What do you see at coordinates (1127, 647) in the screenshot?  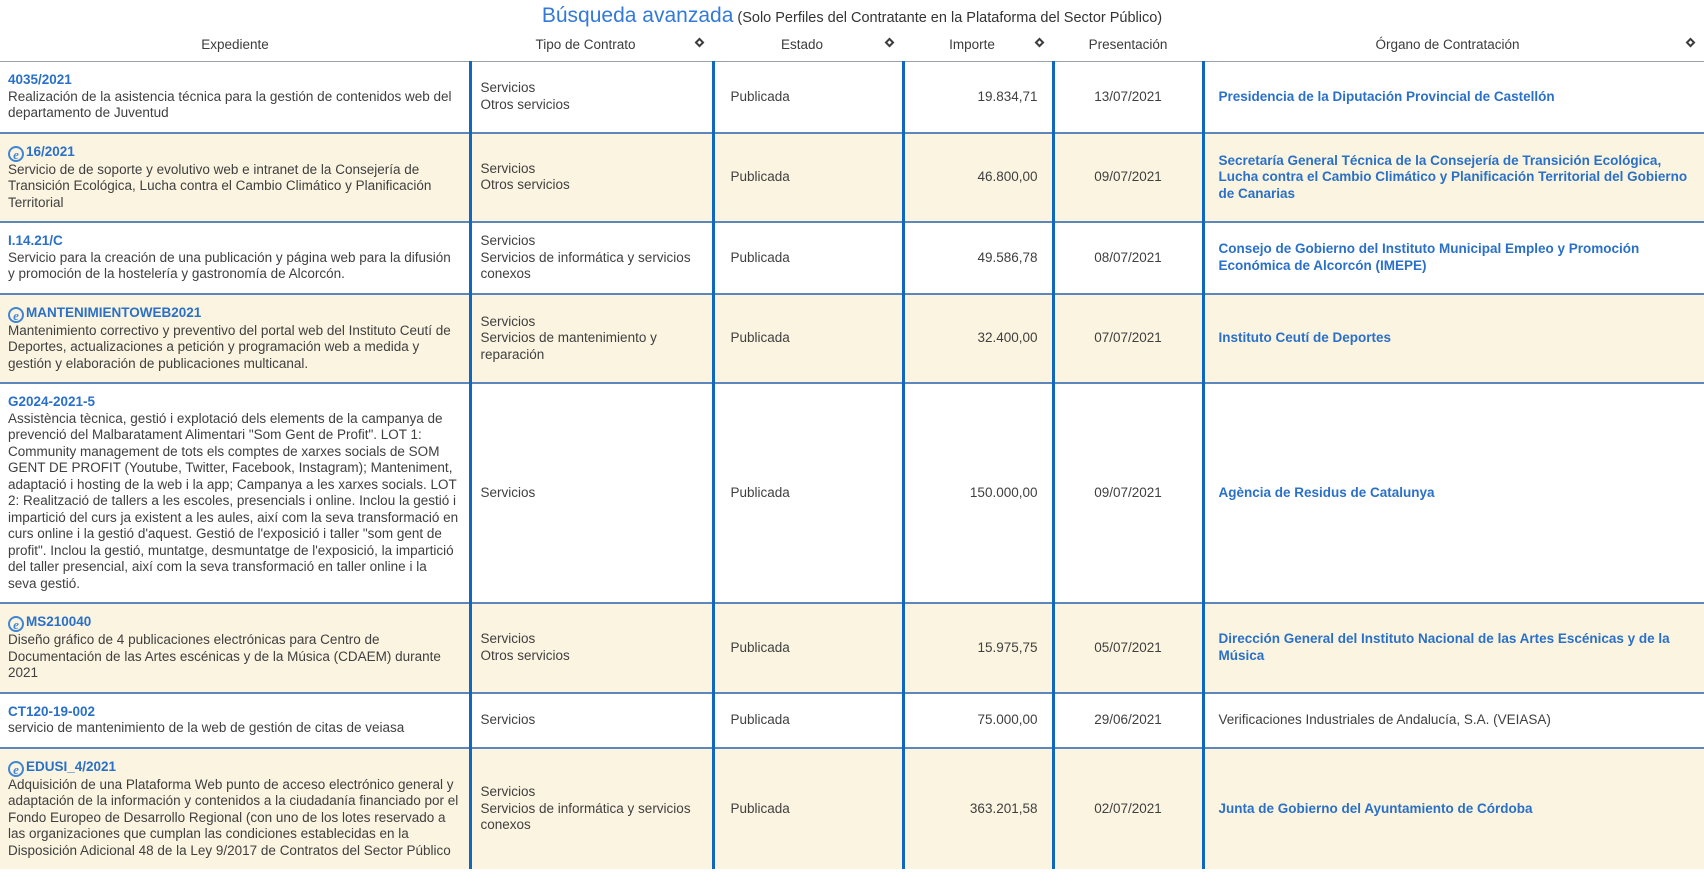 I see `submission-date-cell: 05/07/2021` at bounding box center [1127, 647].